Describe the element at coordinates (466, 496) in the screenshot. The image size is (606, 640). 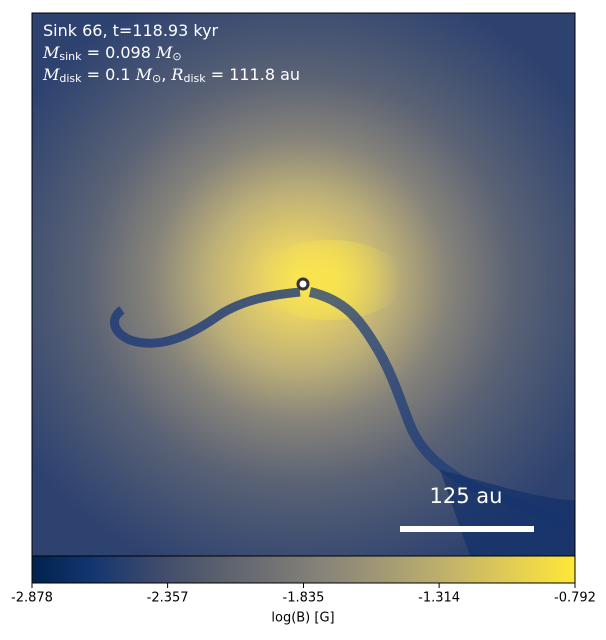
I see `scale-bar-label: 125 au` at that location.